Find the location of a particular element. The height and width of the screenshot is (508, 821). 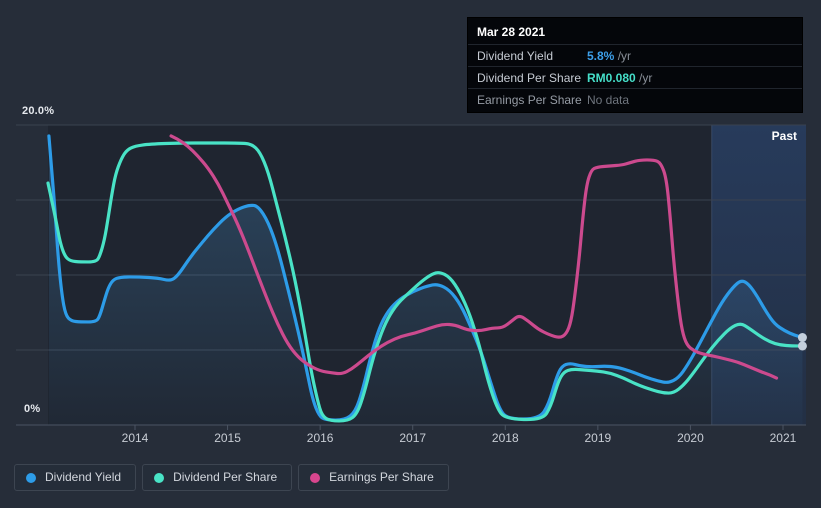

x-axis-label: 2014 is located at coordinates (135, 438).